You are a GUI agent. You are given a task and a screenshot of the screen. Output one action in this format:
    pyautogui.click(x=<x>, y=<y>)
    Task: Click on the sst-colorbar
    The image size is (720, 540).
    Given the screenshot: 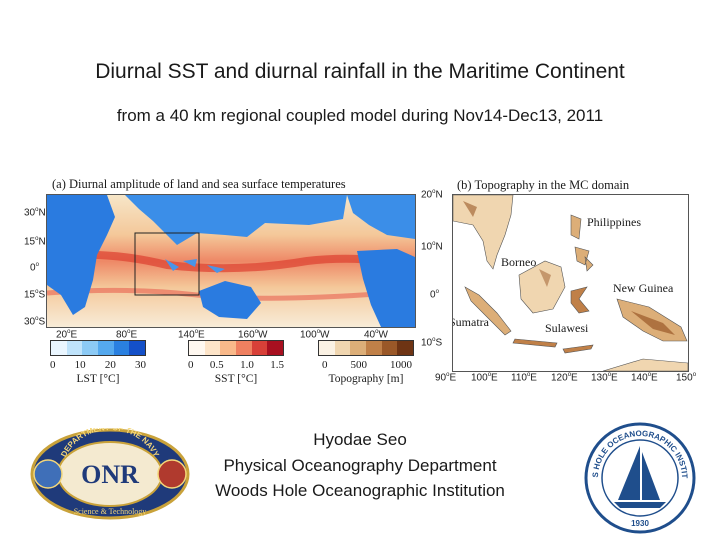 What is the action you would take?
    pyautogui.click(x=236, y=348)
    